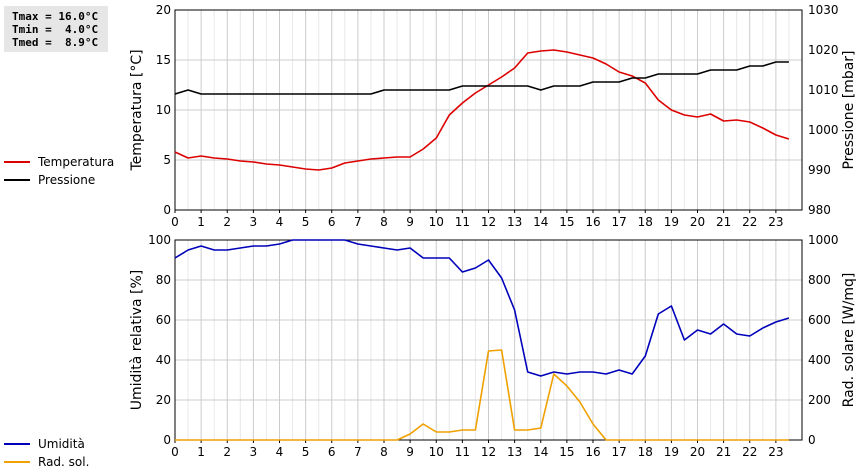 This screenshot has height=471, width=860. I want to click on legend-item-temperatura: Temperatura, so click(59, 162).